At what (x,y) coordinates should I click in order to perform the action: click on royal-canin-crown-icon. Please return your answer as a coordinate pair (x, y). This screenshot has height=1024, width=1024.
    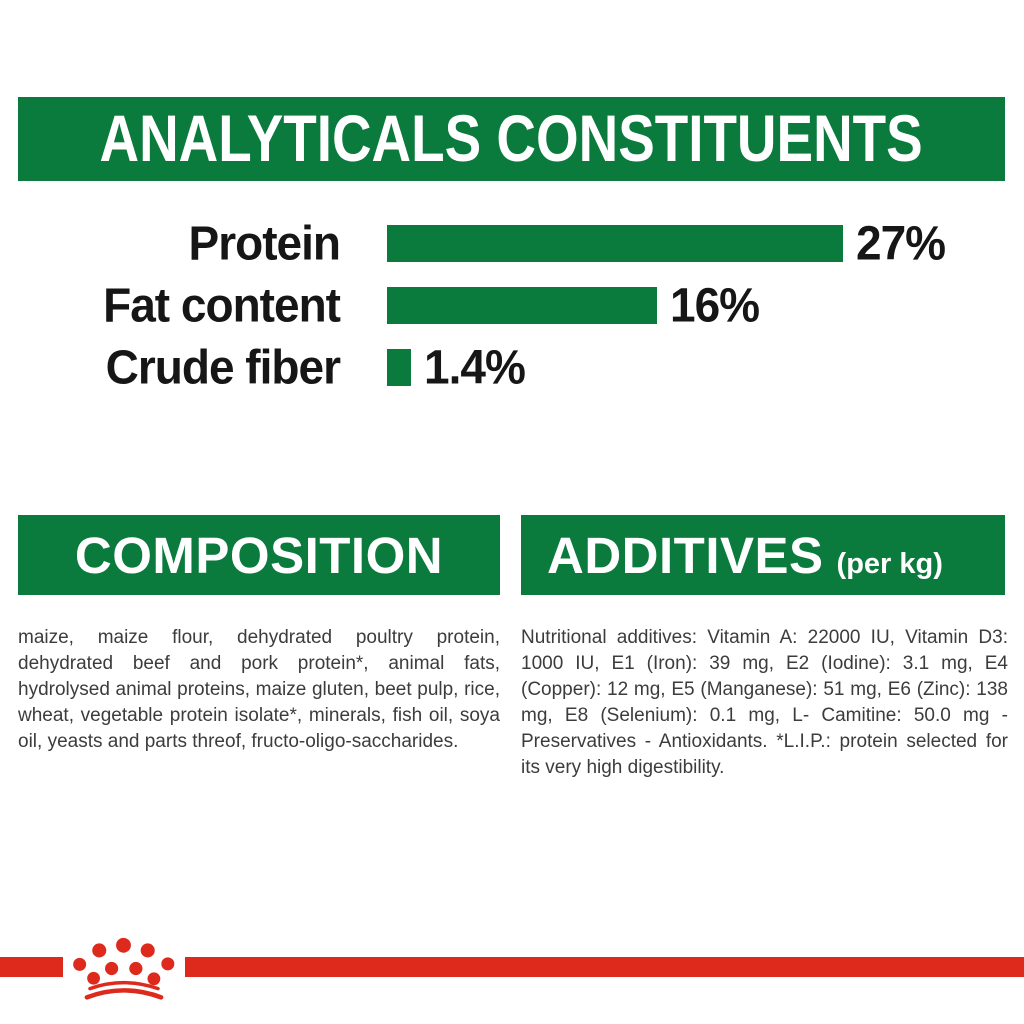
    Looking at the image, I should click on (124, 969).